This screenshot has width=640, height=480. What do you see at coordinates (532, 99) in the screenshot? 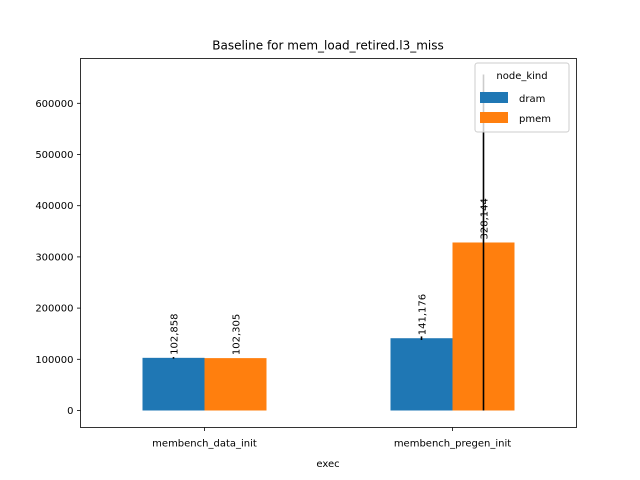
I see `legend-label-dram: dram` at bounding box center [532, 99].